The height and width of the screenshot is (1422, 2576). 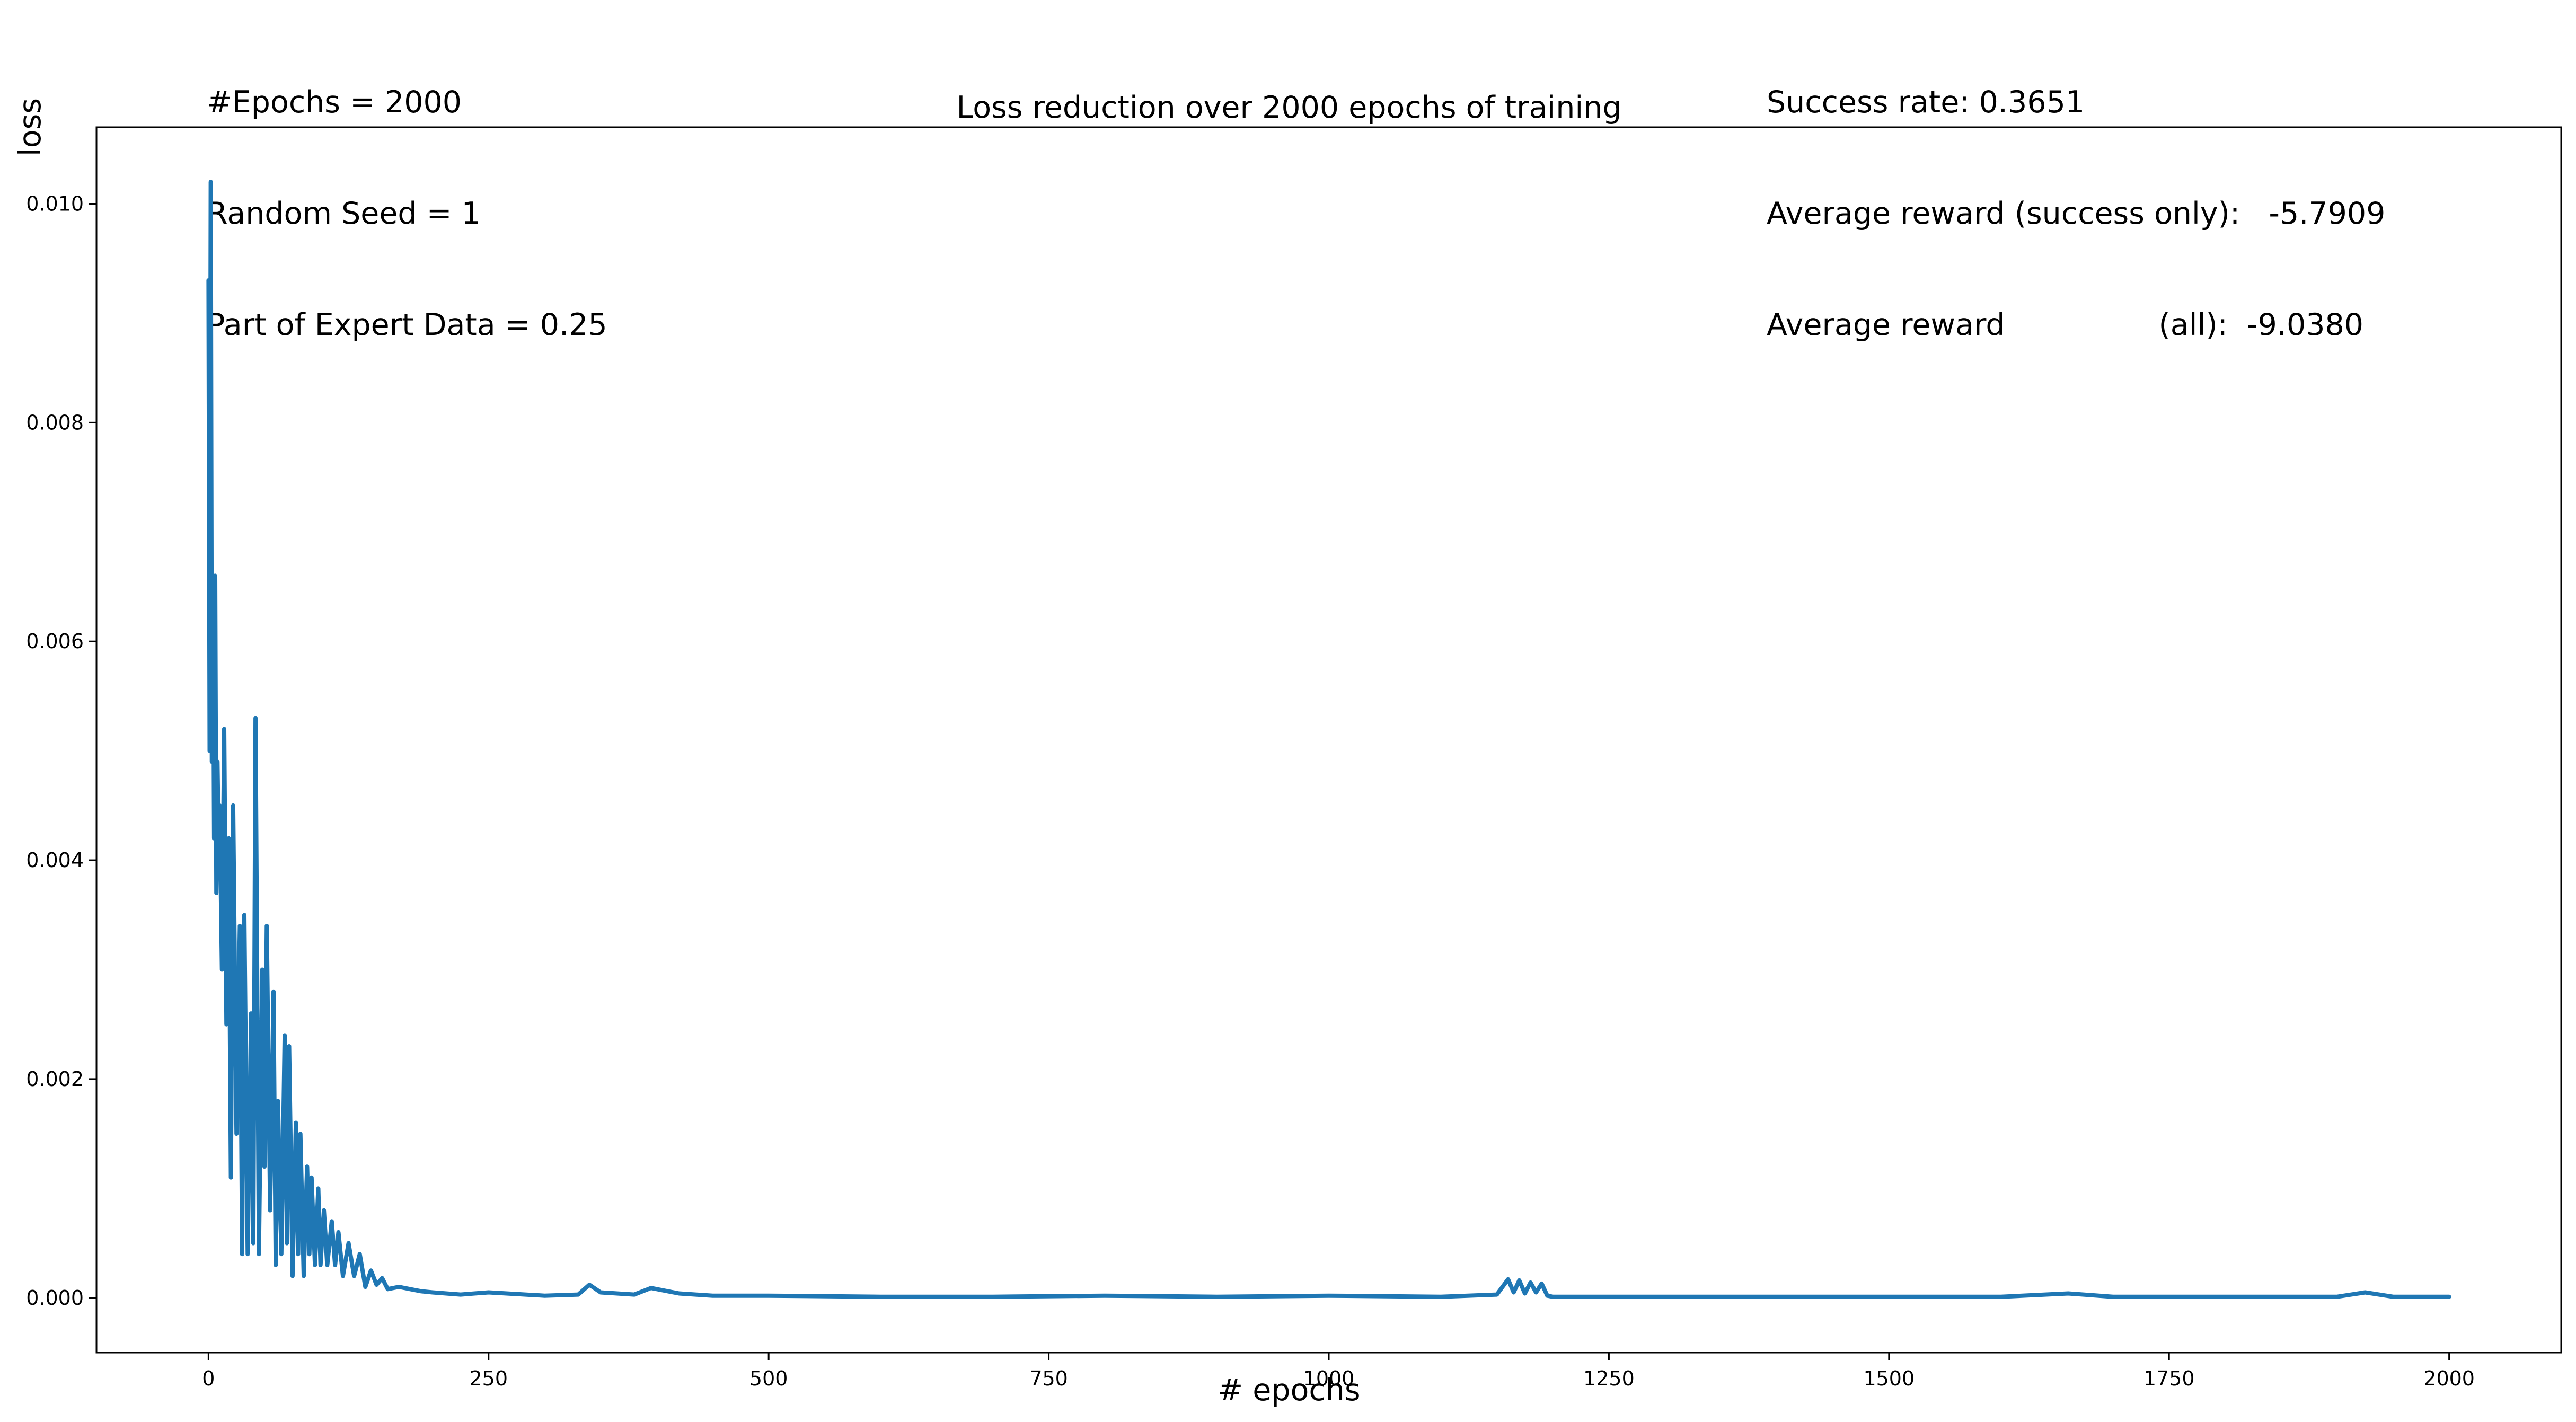 I want to click on x-tick-label: 1250, so click(x=1609, y=1378).